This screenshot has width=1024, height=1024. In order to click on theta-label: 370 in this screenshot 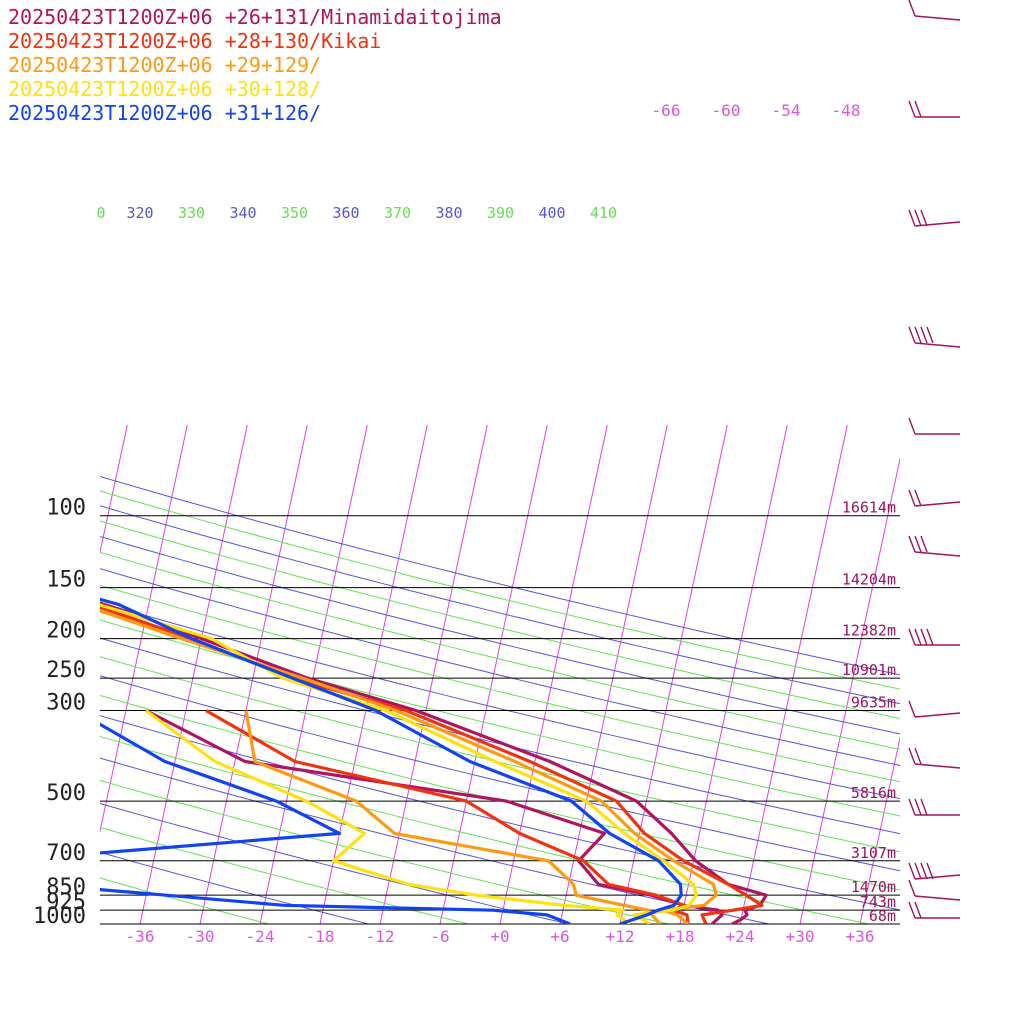, I will do `click(397, 213)`.